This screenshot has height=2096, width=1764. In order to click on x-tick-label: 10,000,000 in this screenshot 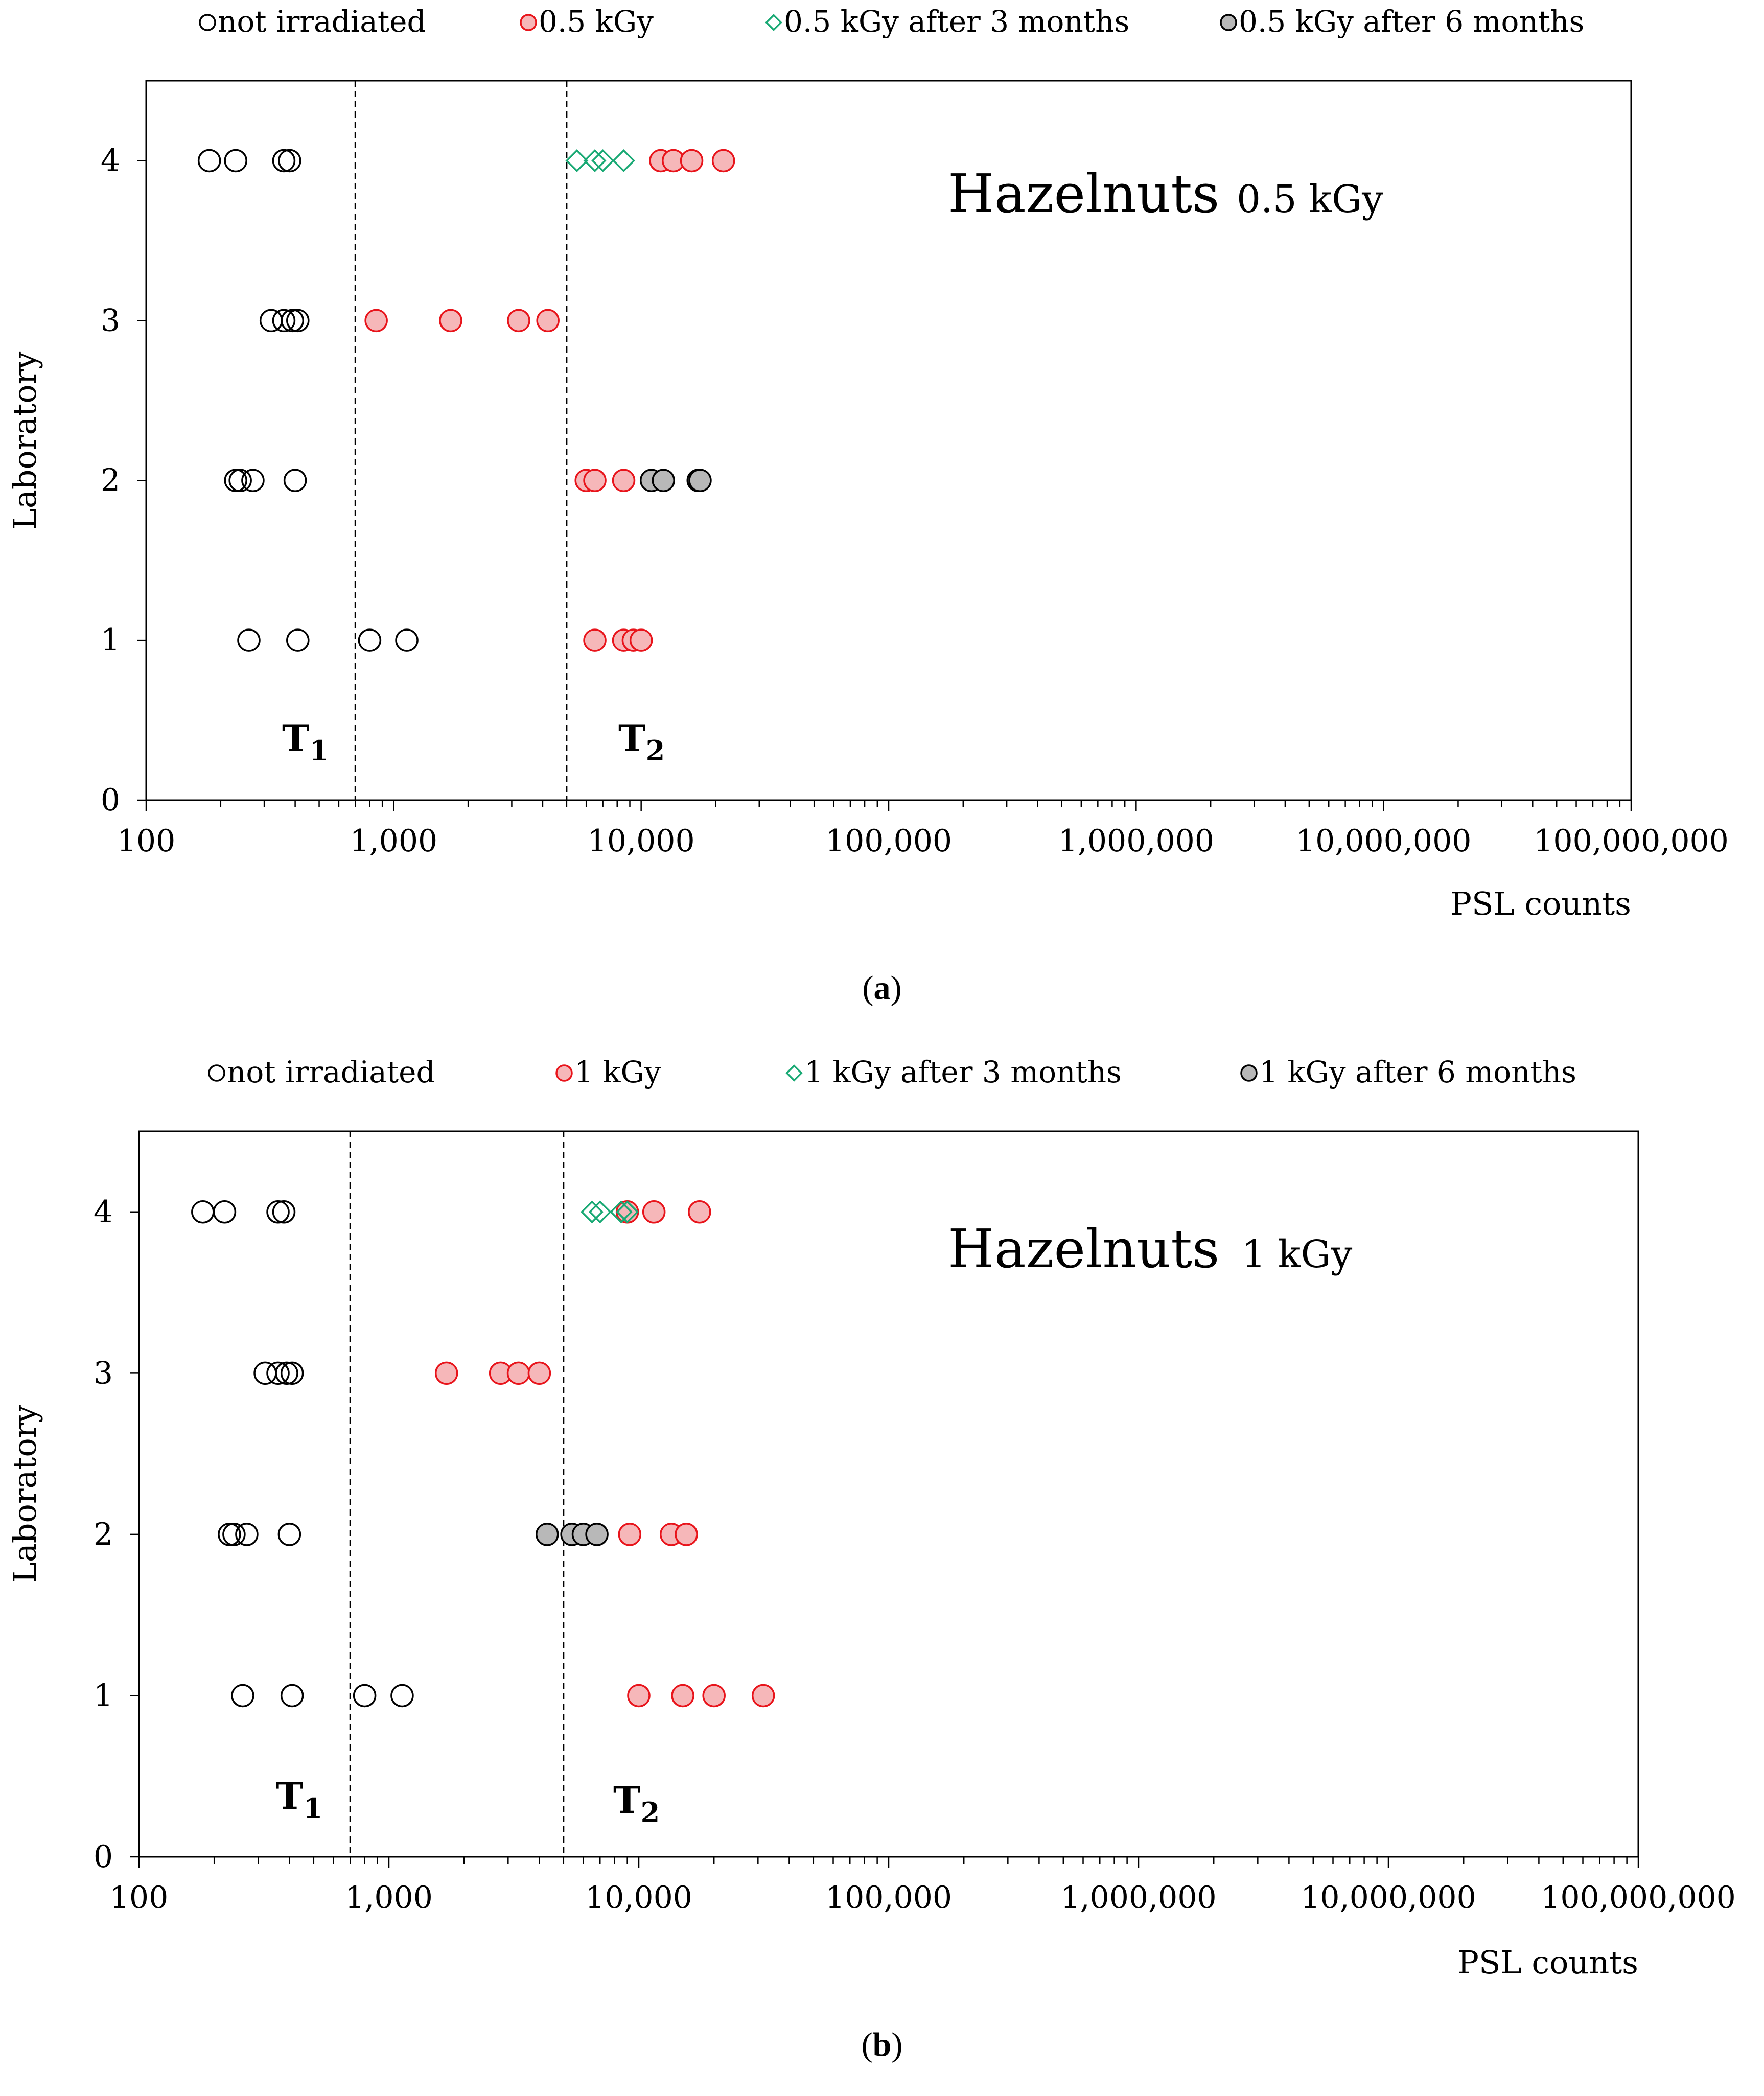, I will do `click(1388, 1898)`.